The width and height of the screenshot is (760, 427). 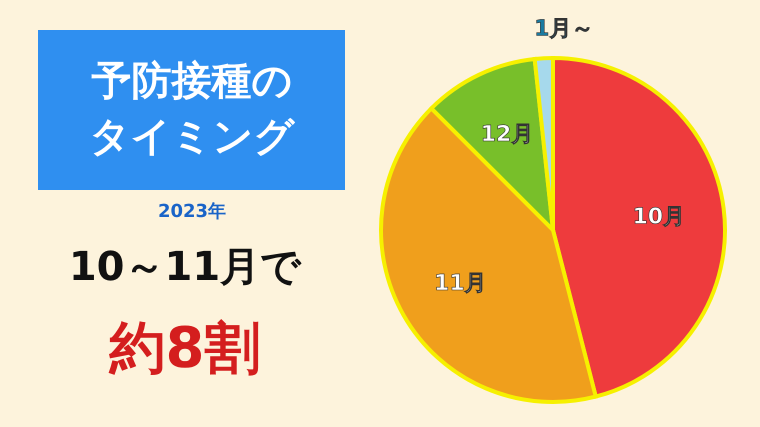 I want to click on text: 予防接種のタイミング, so click(x=193, y=109).